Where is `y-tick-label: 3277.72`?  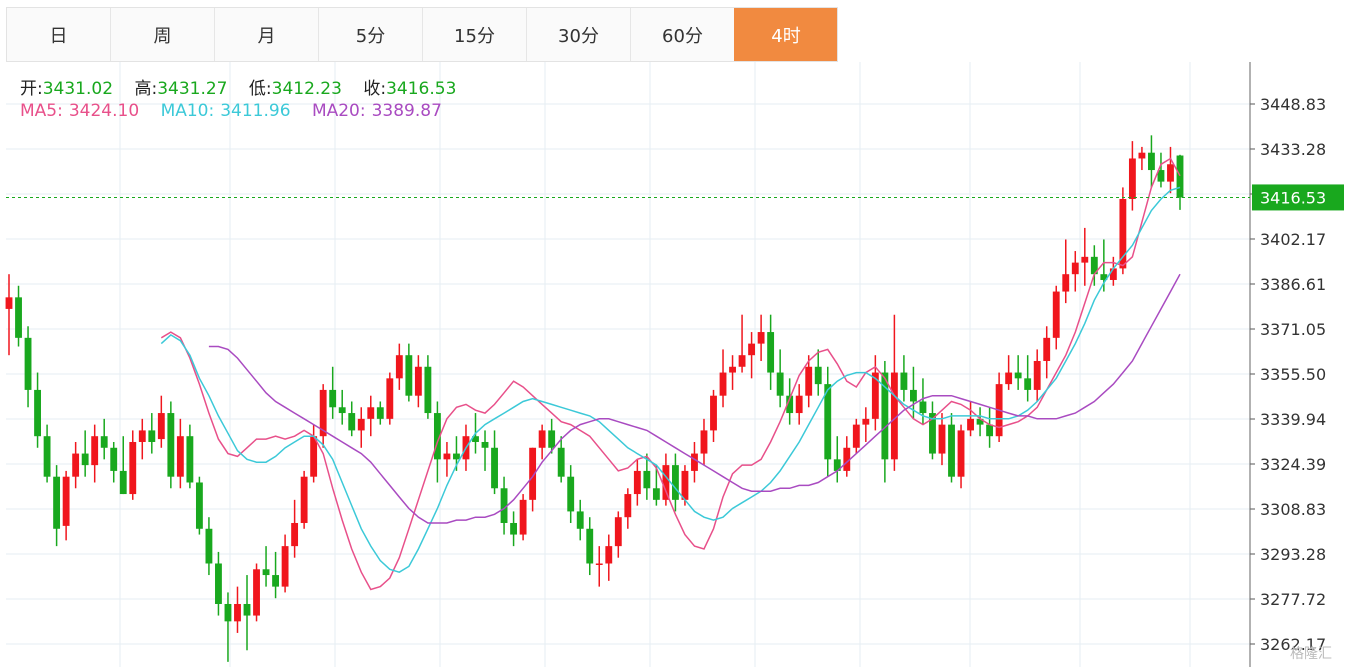
y-tick-label: 3277.72 is located at coordinates (1293, 599).